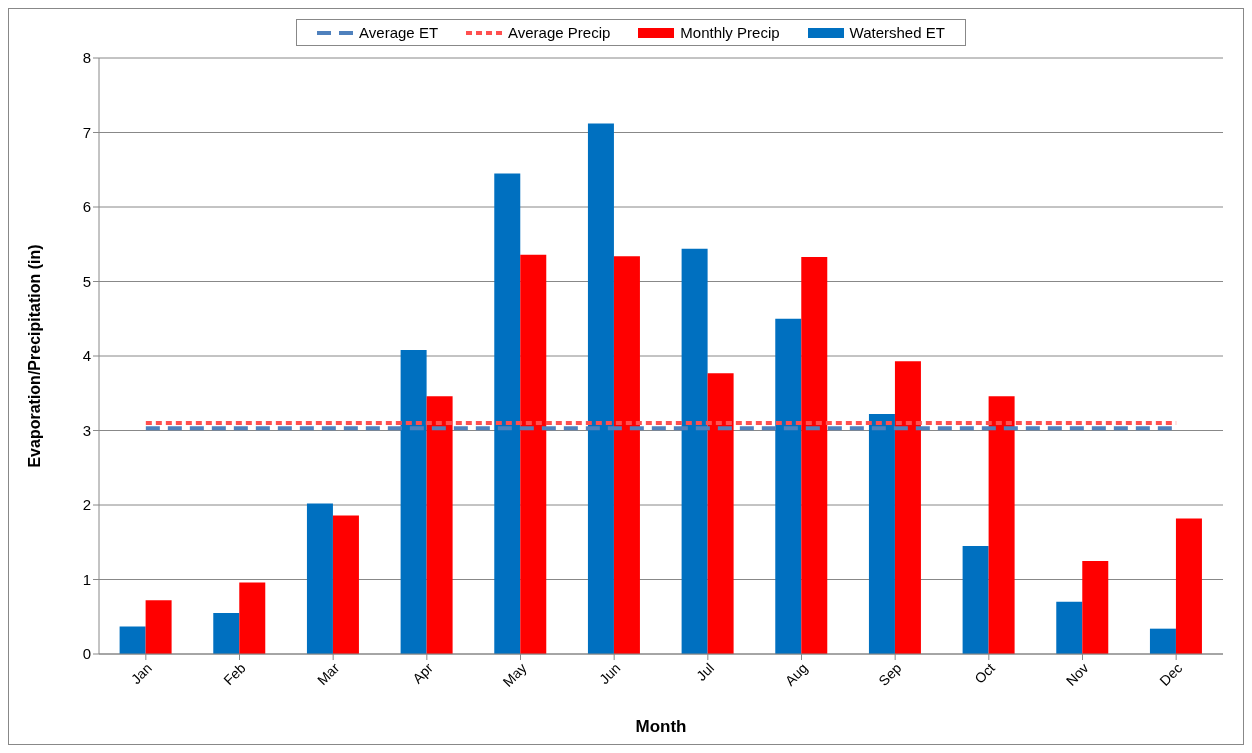 Image resolution: width=1252 pixels, height=753 pixels. I want to click on y-tick-label: 2, so click(86, 505).